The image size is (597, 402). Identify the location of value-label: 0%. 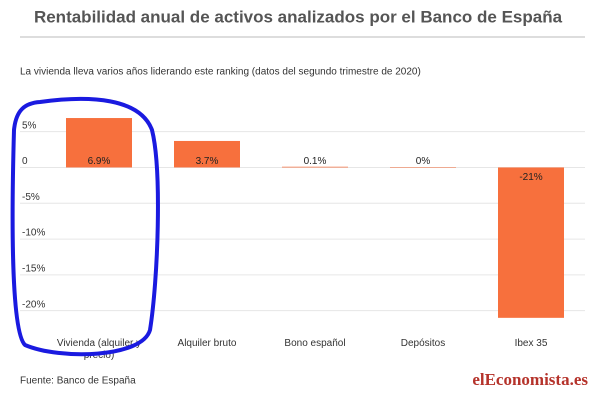
(423, 161).